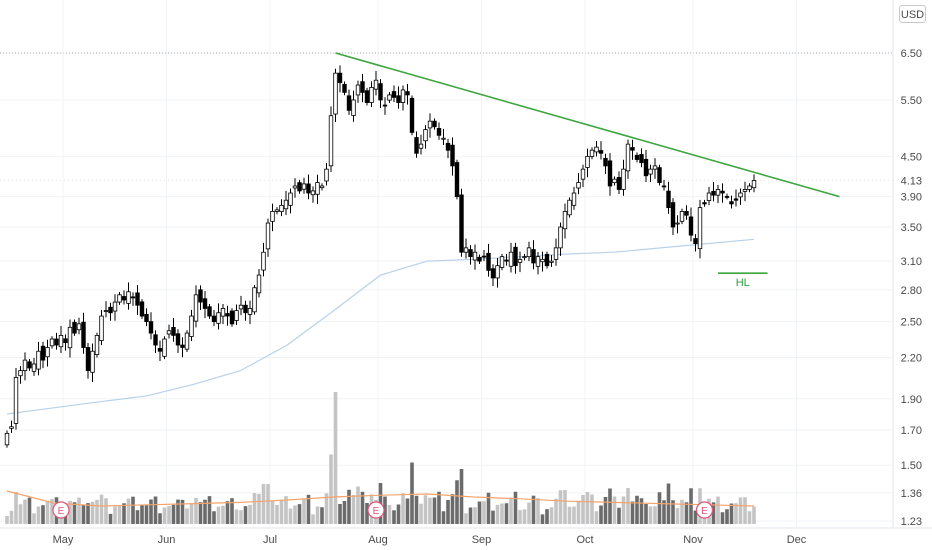 This screenshot has width=932, height=550. I want to click on y-tick-label: 2.80, so click(911, 291).